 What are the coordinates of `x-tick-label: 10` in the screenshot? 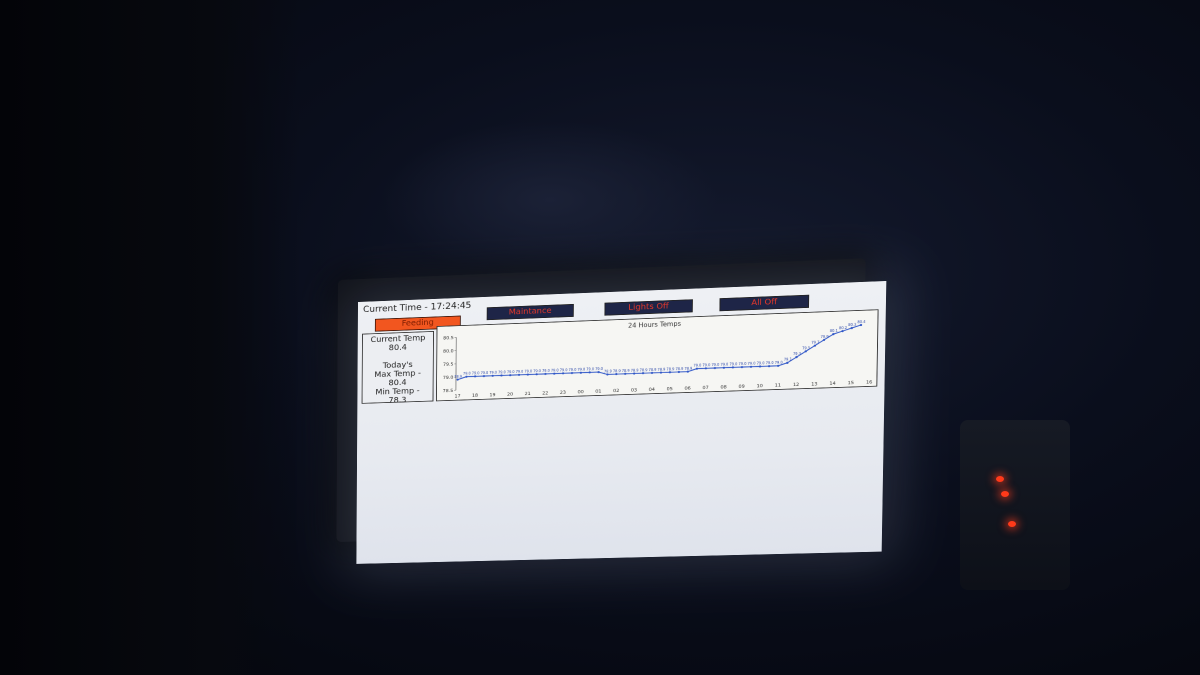 It's located at (760, 386).